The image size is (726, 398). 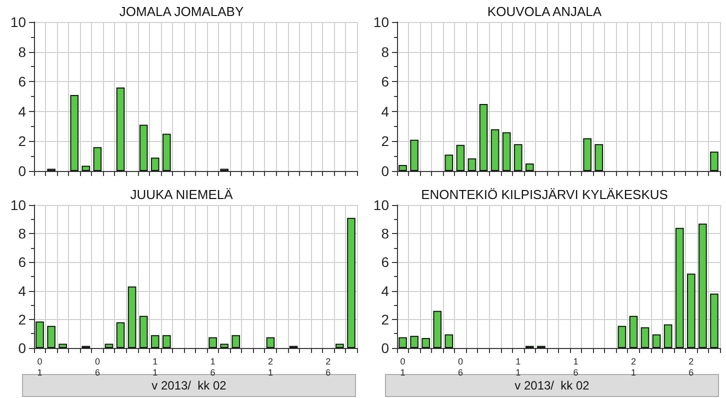 I want to click on chart-title: KOUVOLA ANJALA, so click(x=544, y=11).